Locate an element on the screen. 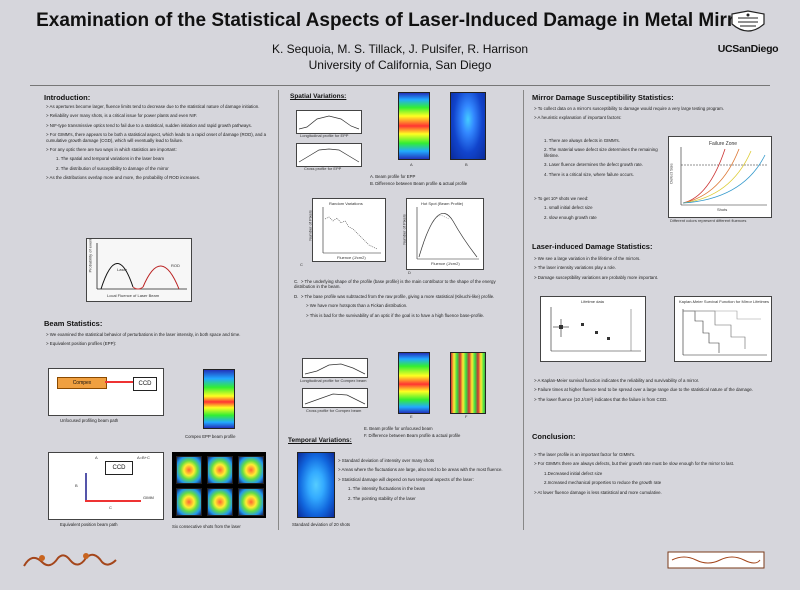 Image resolution: width=800 pixels, height=590 pixels. dragon-ornament-icon is located at coordinates (70, 560).